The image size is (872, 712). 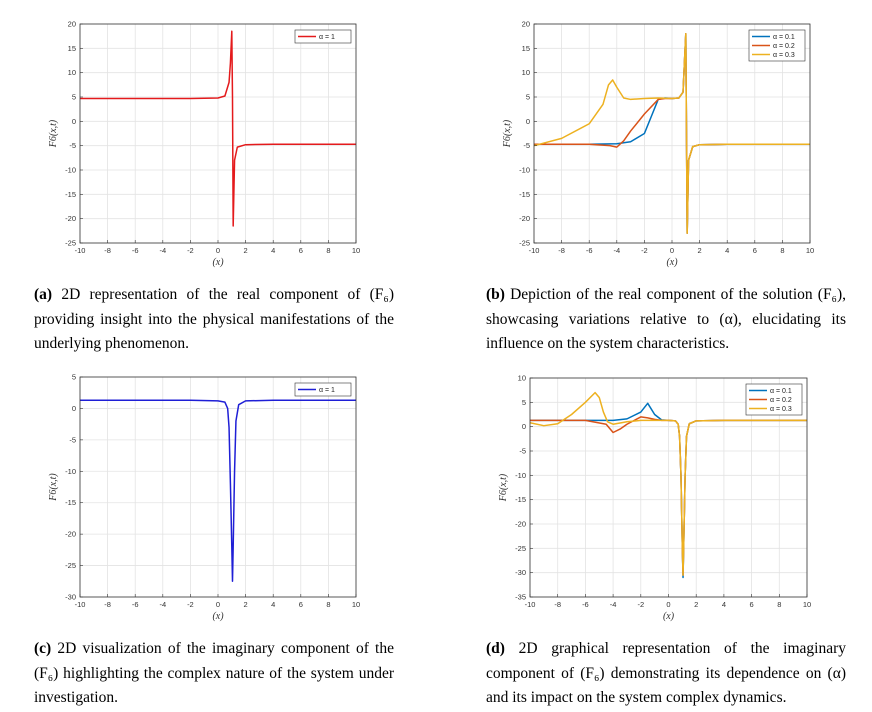 What do you see at coordinates (495, 294) in the screenshot?
I see `caption-tag: (b)` at bounding box center [495, 294].